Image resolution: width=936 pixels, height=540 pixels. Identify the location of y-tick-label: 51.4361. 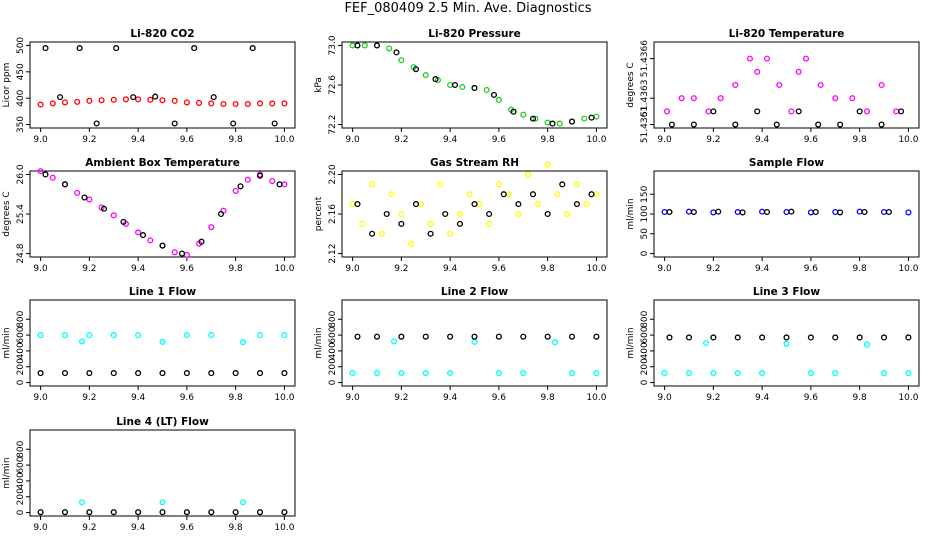
(645, 124).